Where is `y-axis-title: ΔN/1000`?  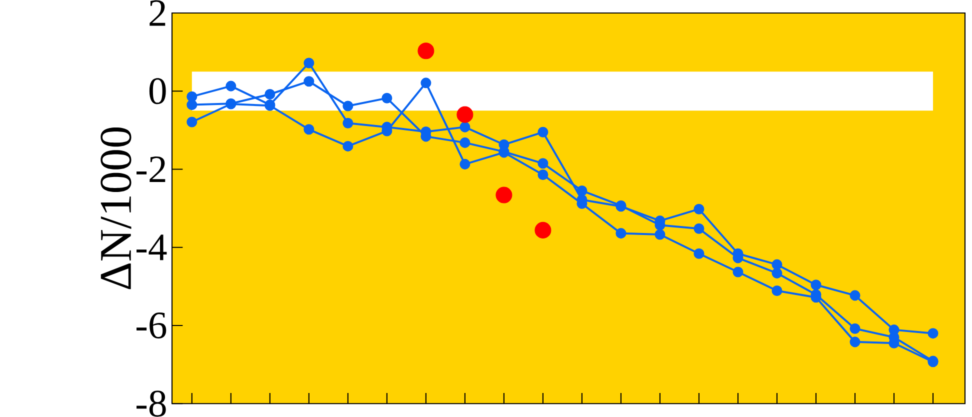 y-axis-title: ΔN/1000 is located at coordinates (116, 208).